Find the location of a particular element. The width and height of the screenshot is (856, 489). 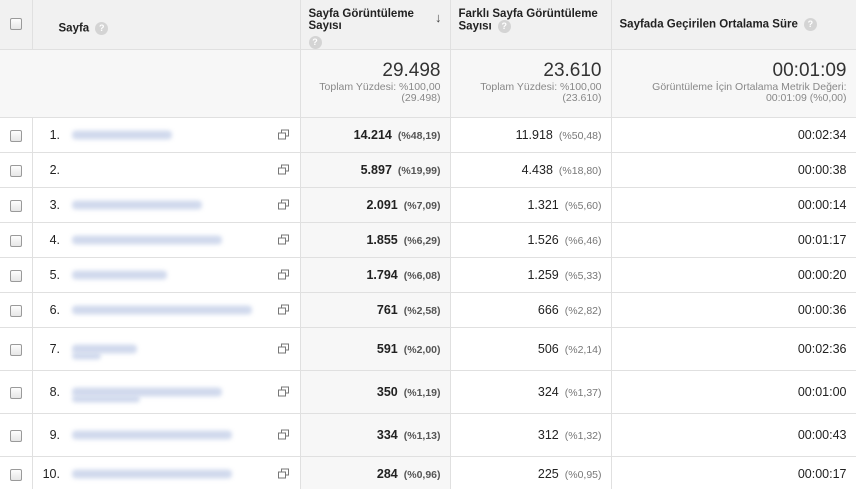

avg-time-value: 00:00:43 is located at coordinates (822, 435).